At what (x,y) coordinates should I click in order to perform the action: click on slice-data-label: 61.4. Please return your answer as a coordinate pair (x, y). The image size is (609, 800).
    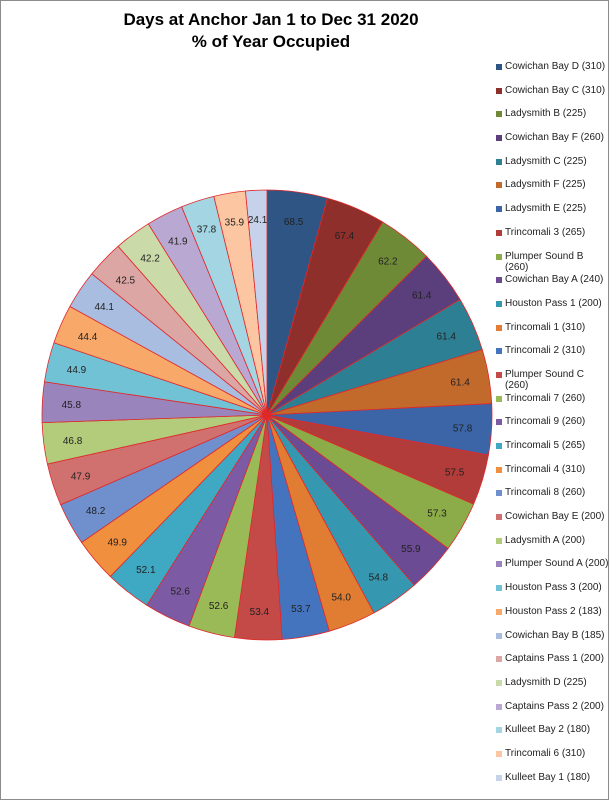
    Looking at the image, I should click on (446, 337).